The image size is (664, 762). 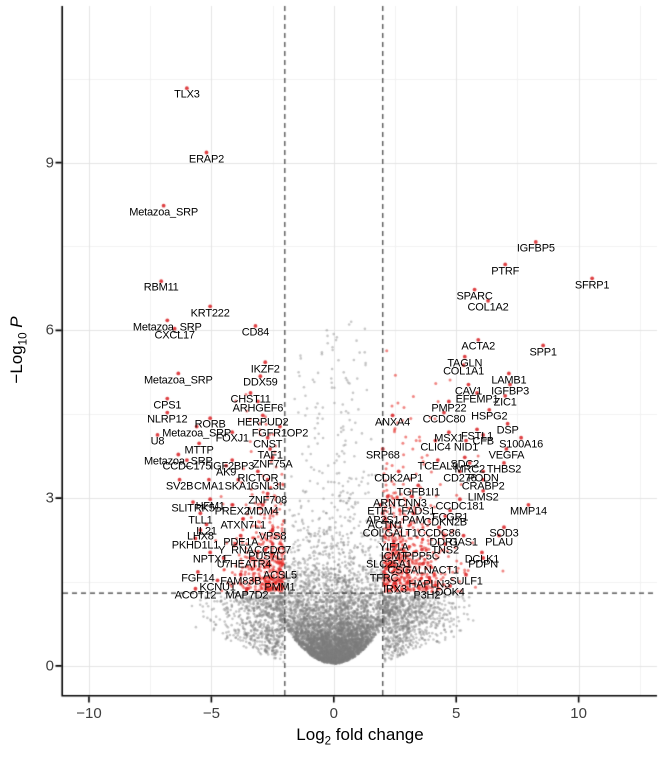 I want to click on y-axis-title: −Log10 P, so click(x=18, y=350).